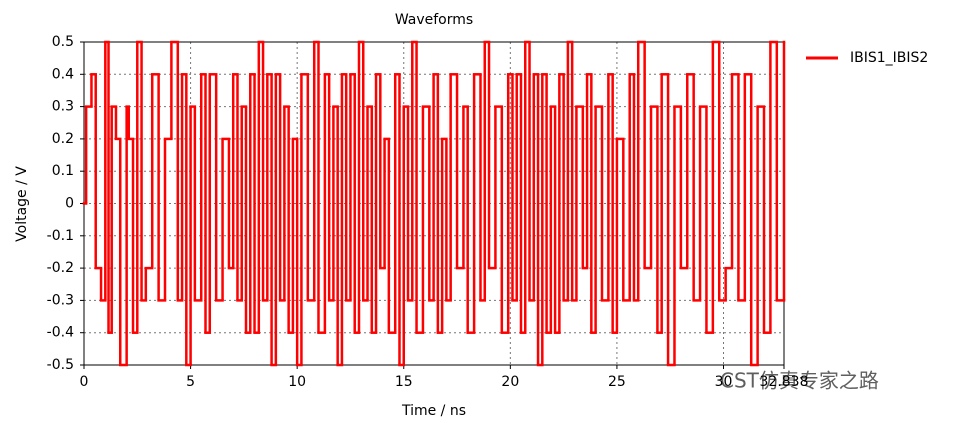 This screenshot has height=424, width=975. Describe the element at coordinates (60, 268) in the screenshot. I see `y-tick-label: -0.2` at that location.